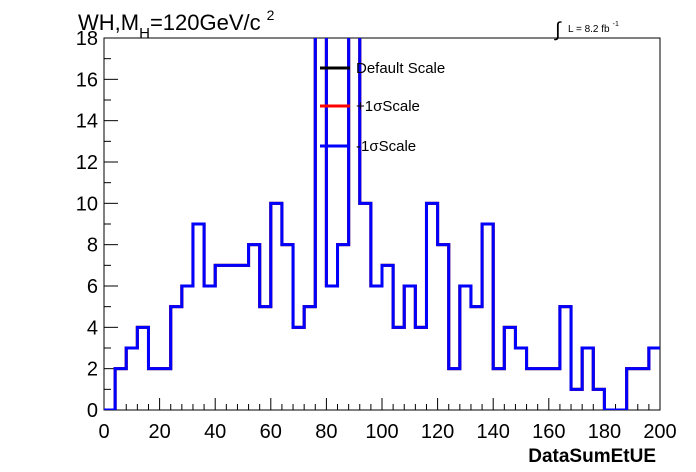  I want to click on y-tick-label: 18, so click(87, 39).